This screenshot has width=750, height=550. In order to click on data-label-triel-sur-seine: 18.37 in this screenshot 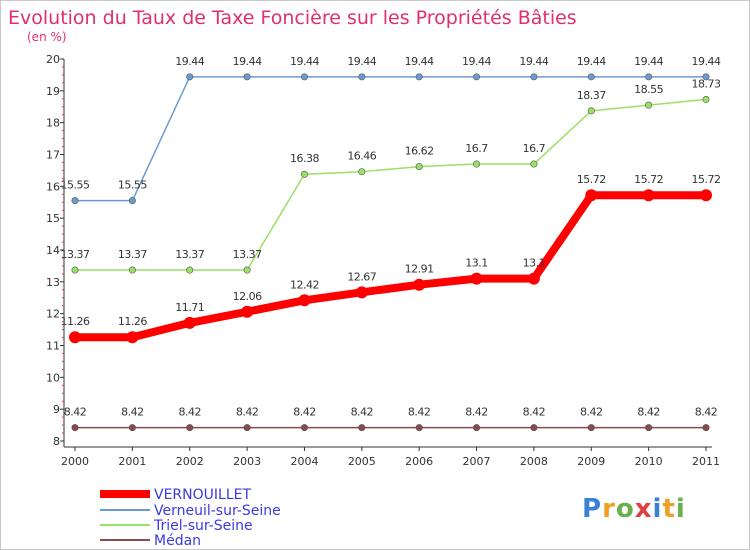, I will do `click(591, 95)`.